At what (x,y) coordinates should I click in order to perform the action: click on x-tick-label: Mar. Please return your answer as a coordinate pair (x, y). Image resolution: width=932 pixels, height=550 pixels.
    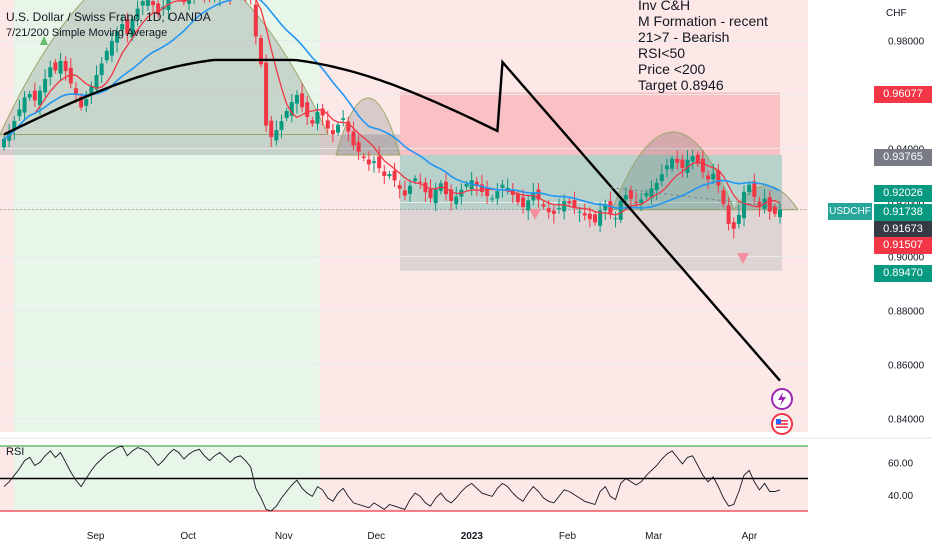
    Looking at the image, I should click on (654, 536).